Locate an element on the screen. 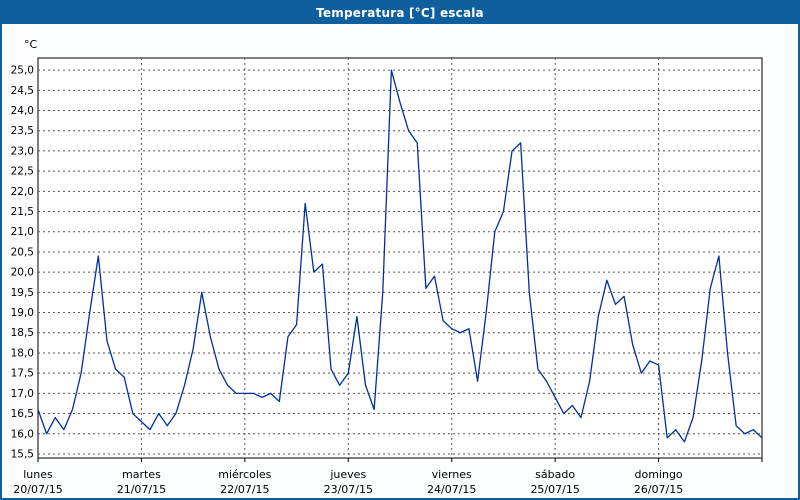 The height and width of the screenshot is (500, 800). x-day-date-label: 26/07/15 is located at coordinates (658, 489).